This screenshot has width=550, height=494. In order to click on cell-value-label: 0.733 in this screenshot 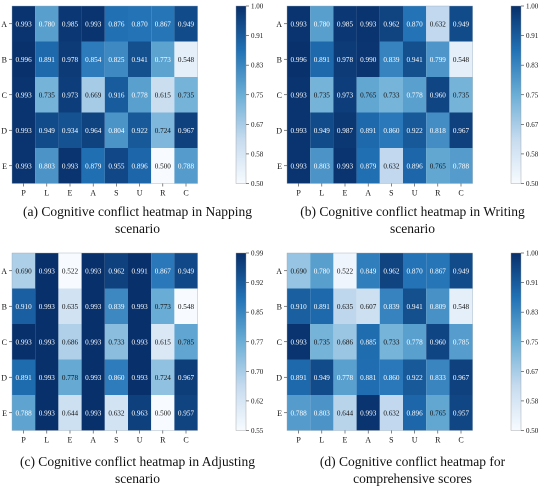, I will do `click(391, 95)`.